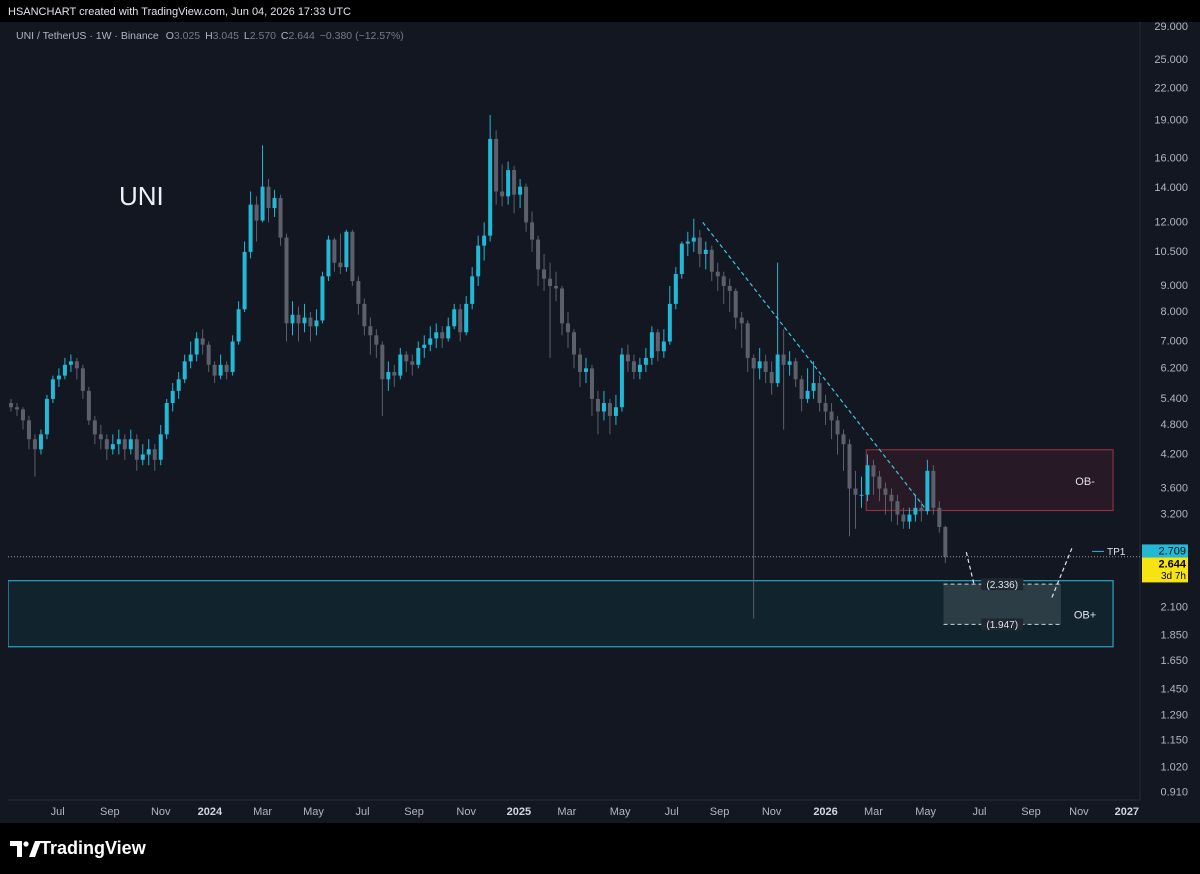 The height and width of the screenshot is (874, 1200). Describe the element at coordinates (263, 36) in the screenshot. I see `legend-low: 2.570` at that location.